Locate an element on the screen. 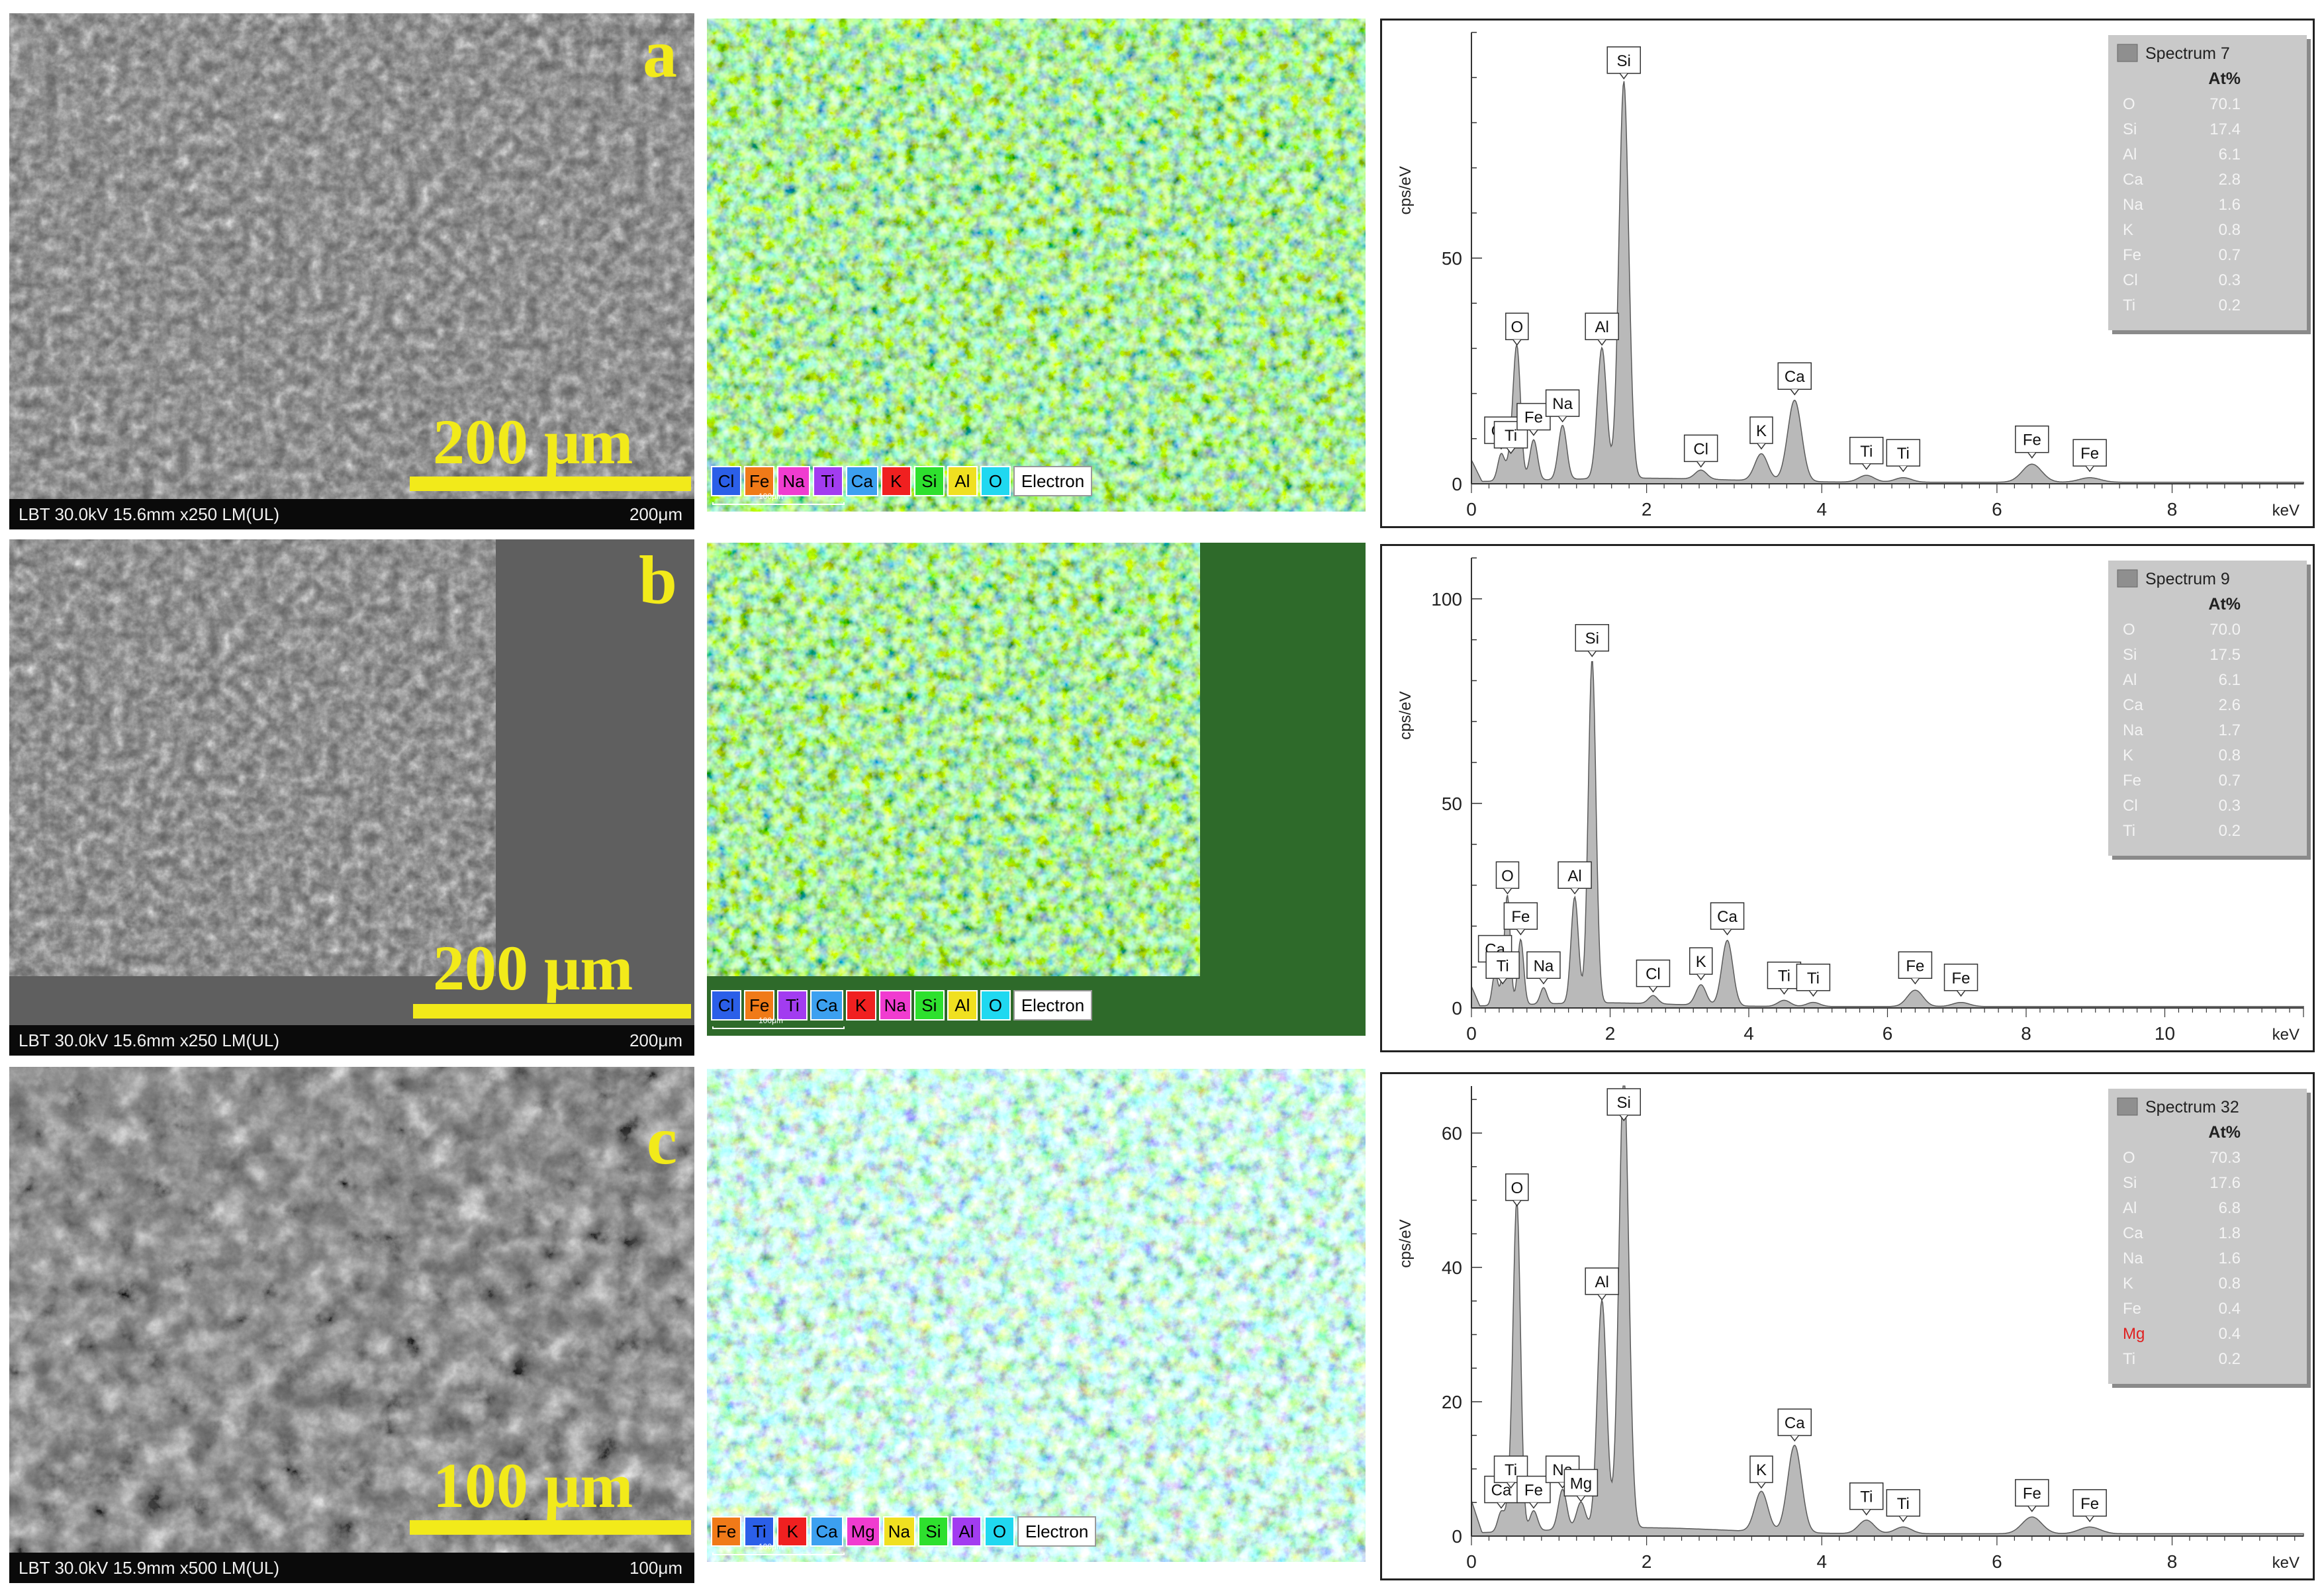  element-name: Ca is located at coordinates (2133, 180).